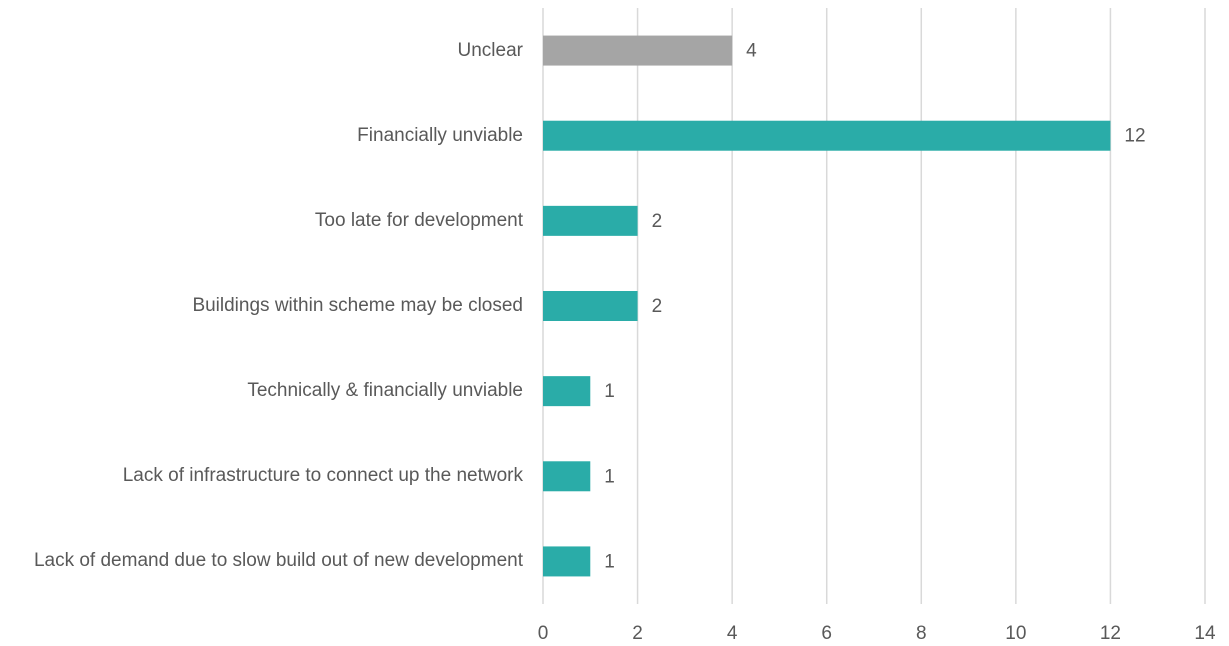  I want to click on x-tick-label: 2, so click(637, 633).